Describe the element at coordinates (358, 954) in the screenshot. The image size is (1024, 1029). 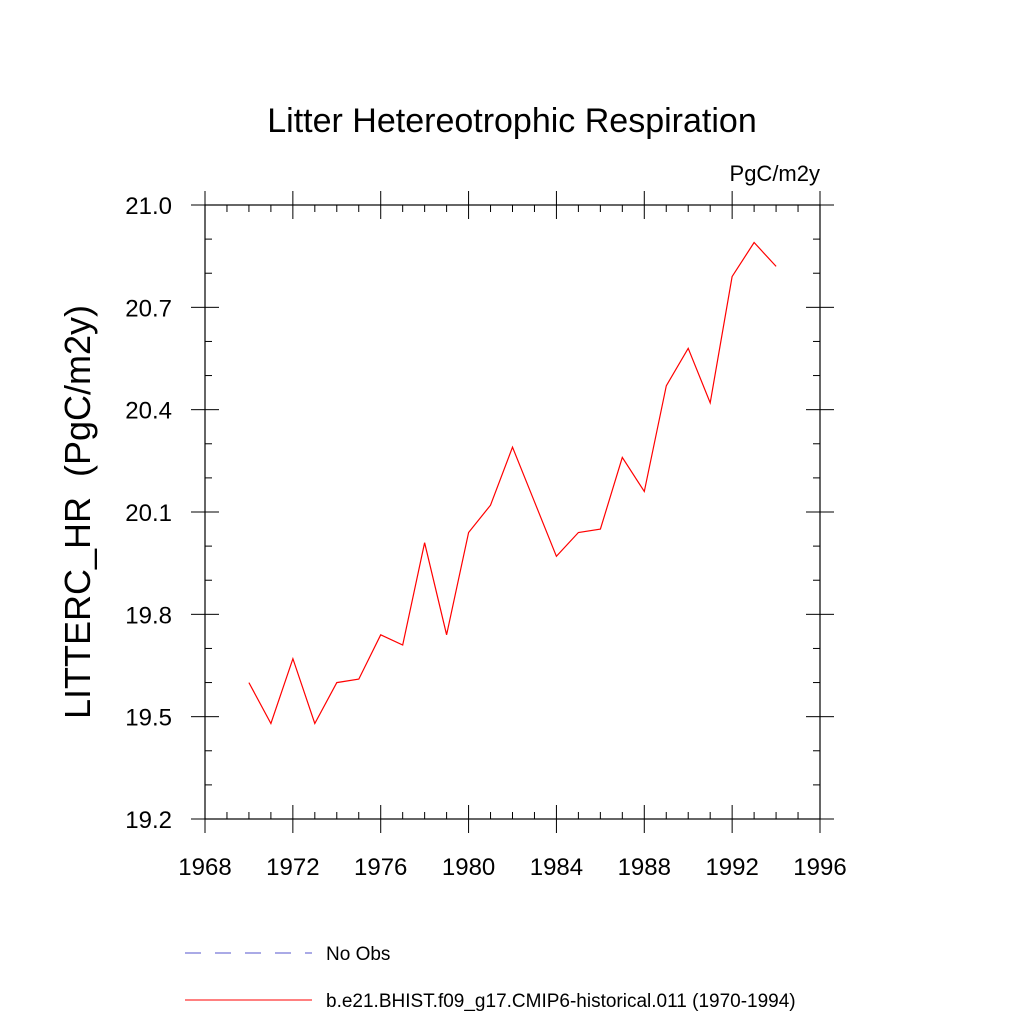
I see `legend-label: No Obs` at that location.